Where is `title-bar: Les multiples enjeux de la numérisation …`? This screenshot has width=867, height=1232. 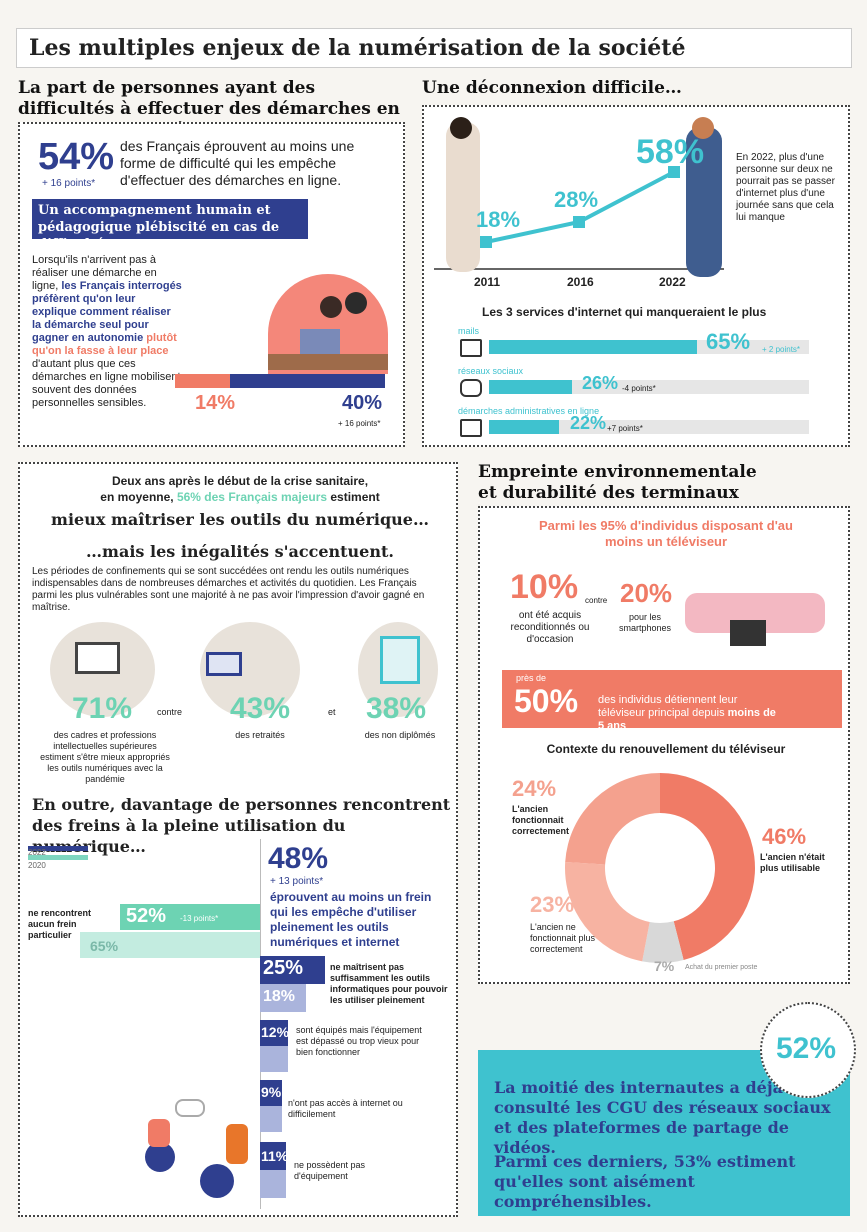 title-bar: Les multiples enjeux de la numérisation … is located at coordinates (434, 48).